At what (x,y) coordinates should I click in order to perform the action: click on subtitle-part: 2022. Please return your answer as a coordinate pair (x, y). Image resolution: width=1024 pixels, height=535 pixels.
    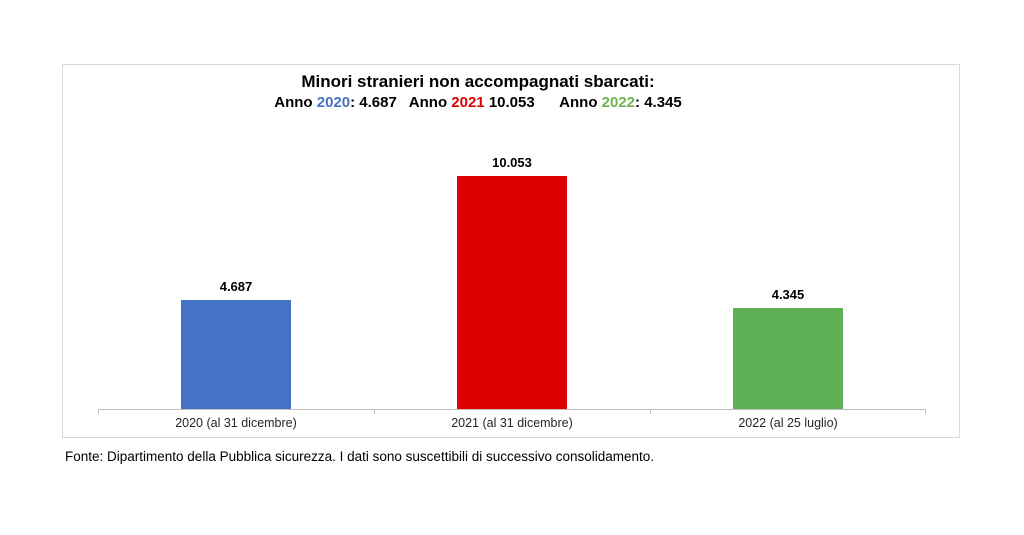
    Looking at the image, I should click on (618, 102).